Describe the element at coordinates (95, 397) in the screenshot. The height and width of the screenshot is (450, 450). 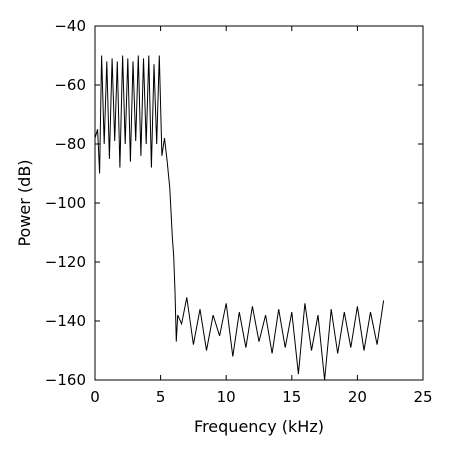
I see `x-tick-label: 0` at that location.